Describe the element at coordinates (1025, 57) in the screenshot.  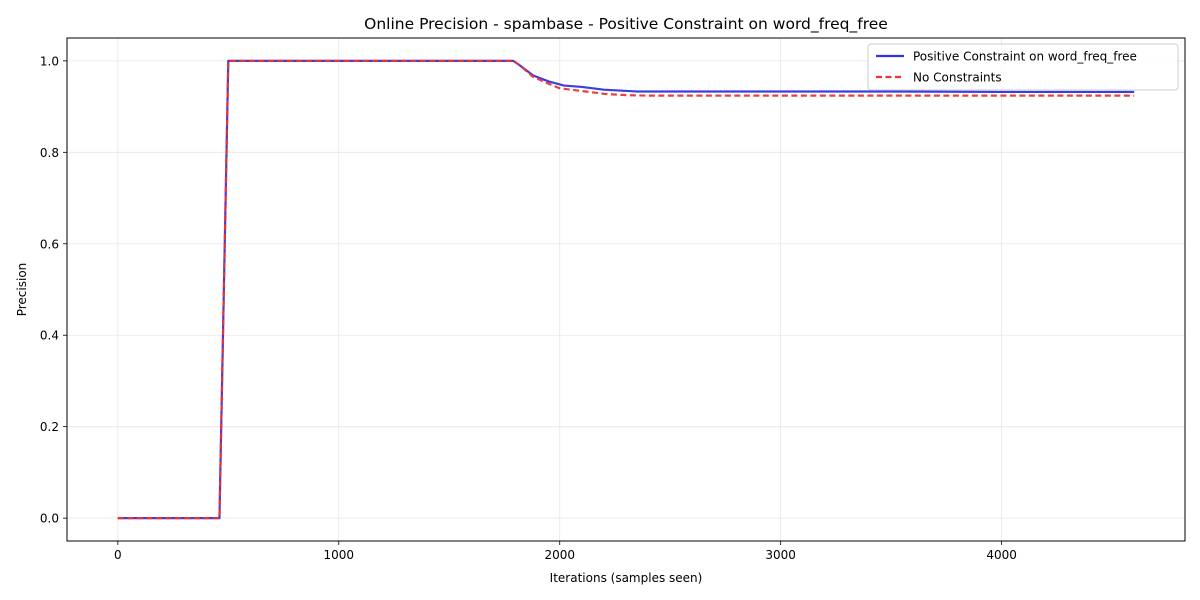
I see `legend-label-positive-constraint: Positive Constraint on word_freq_free` at that location.